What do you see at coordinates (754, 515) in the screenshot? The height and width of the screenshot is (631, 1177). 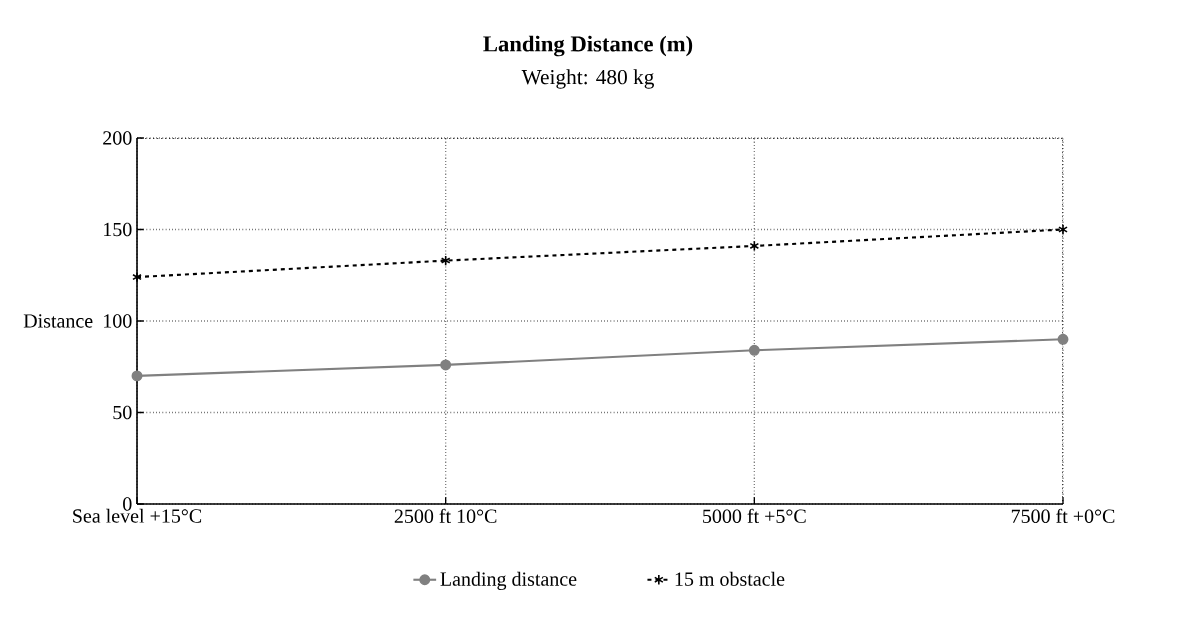 I see `x-tick-label: 5000 ft +5°C` at bounding box center [754, 515].